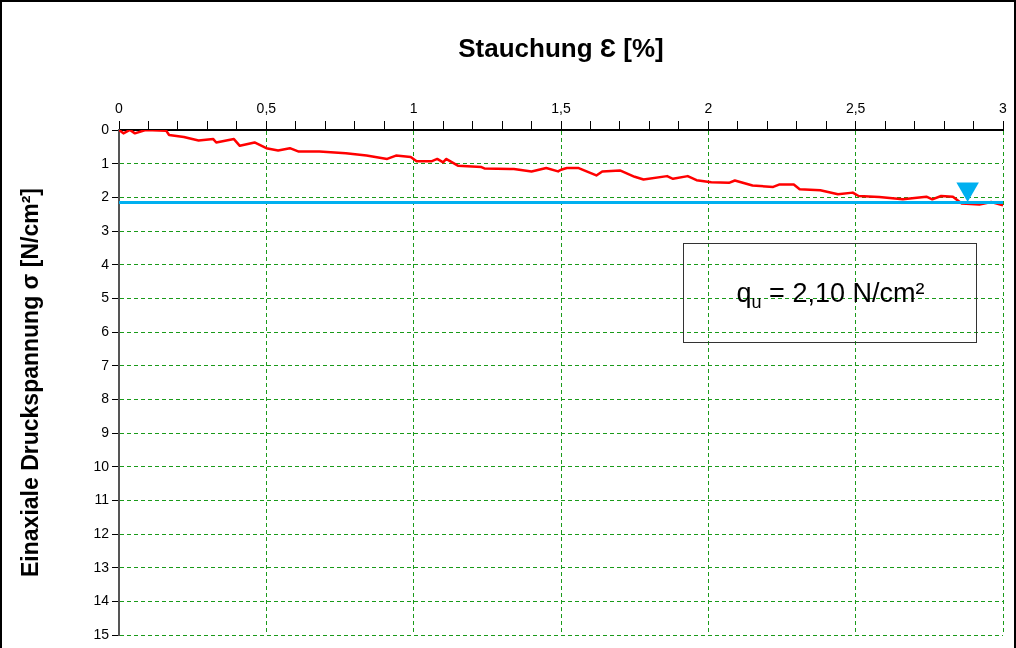 The image size is (1016, 648). Describe the element at coordinates (105, 431) in the screenshot. I see `y-tick-label: 9` at that location.